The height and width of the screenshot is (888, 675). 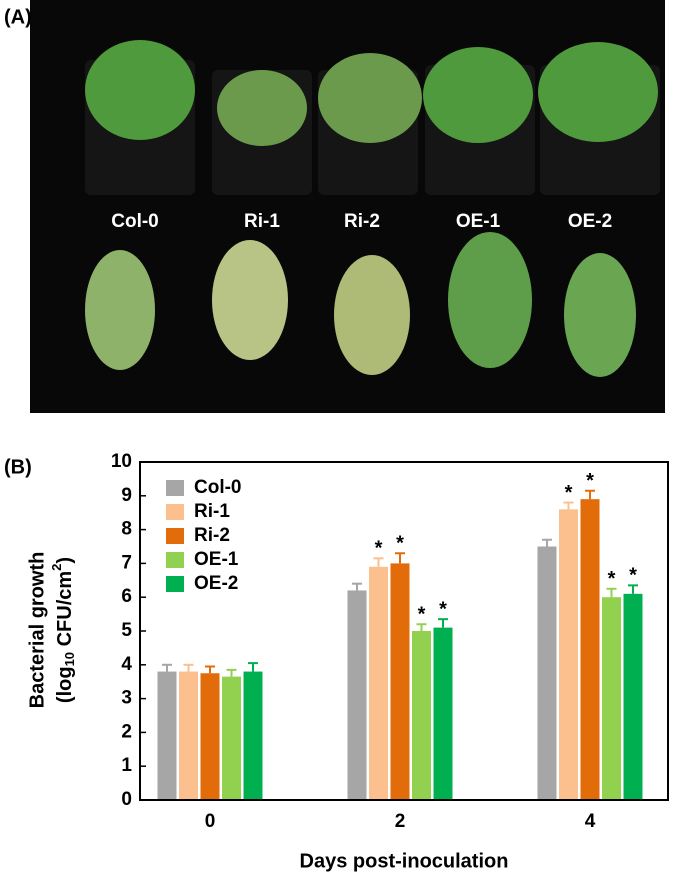 I want to click on y-tick-label: 5, so click(x=126, y=630).